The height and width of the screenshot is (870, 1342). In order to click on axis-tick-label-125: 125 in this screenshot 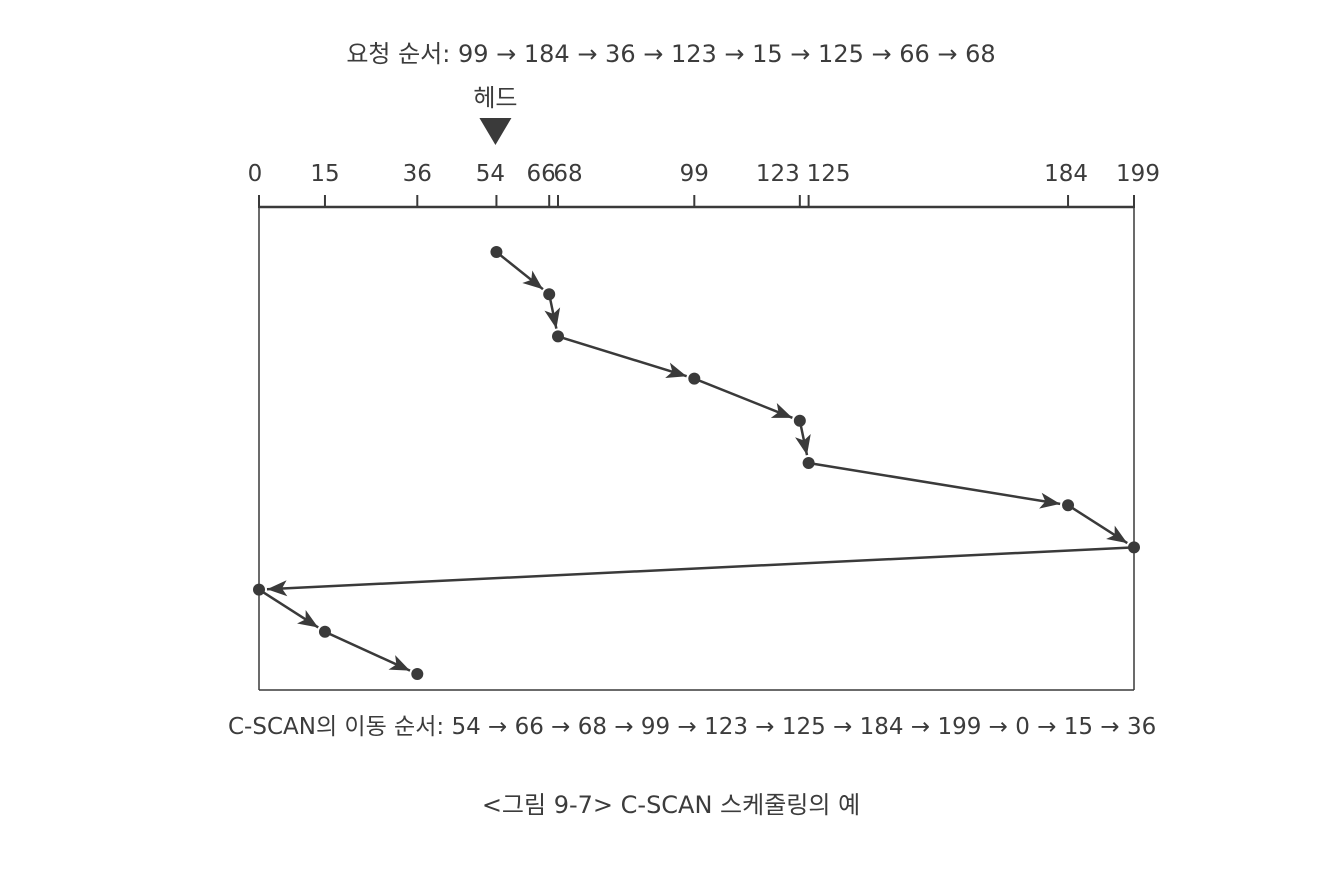, I will do `click(829, 174)`.